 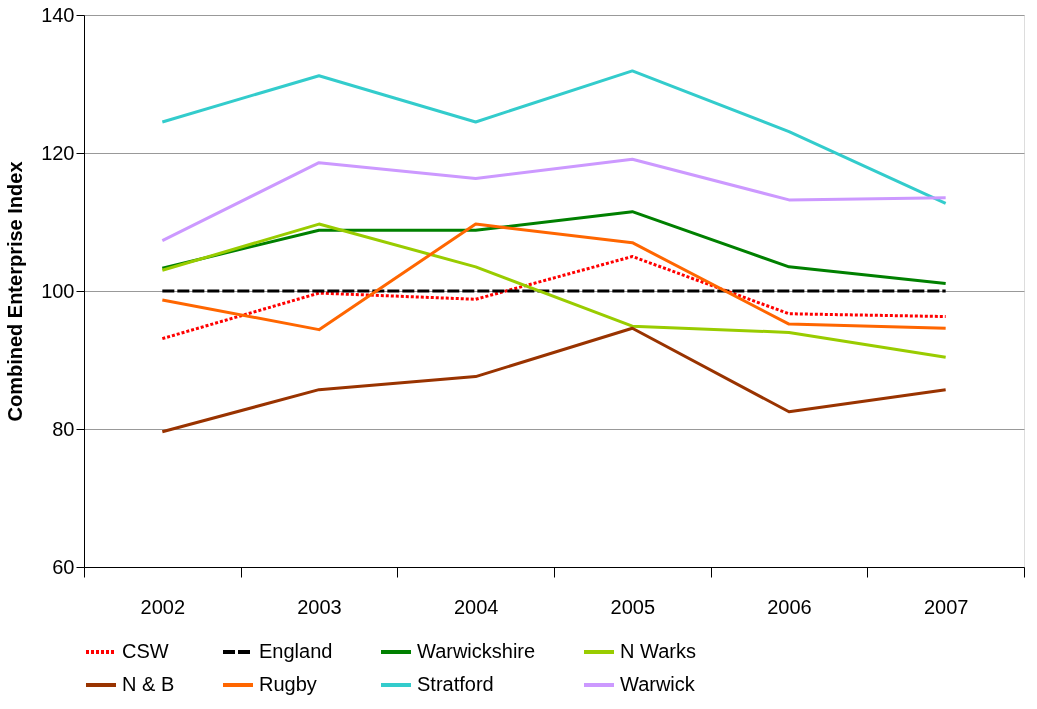 What do you see at coordinates (319, 606) in the screenshot?
I see `x-tick-label: 2003` at bounding box center [319, 606].